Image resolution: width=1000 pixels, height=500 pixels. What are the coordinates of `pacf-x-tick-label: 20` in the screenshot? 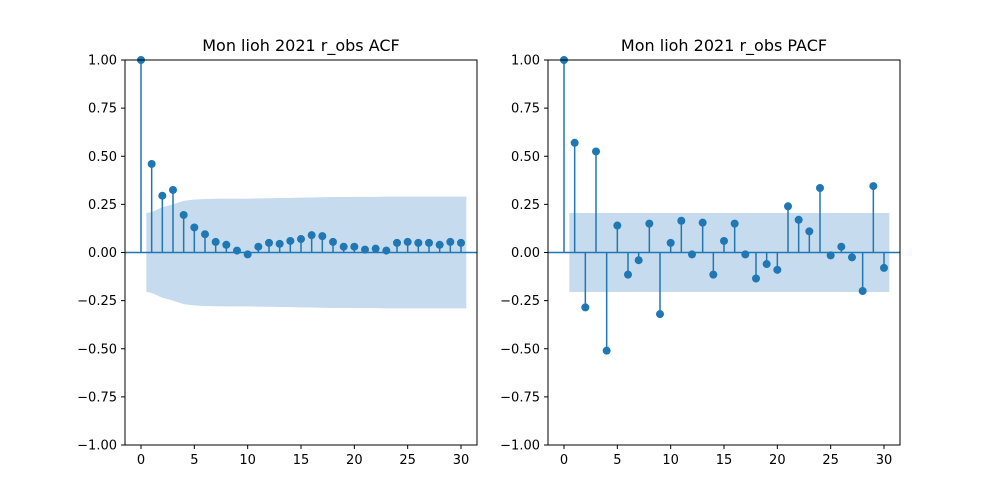 It's located at (777, 460).